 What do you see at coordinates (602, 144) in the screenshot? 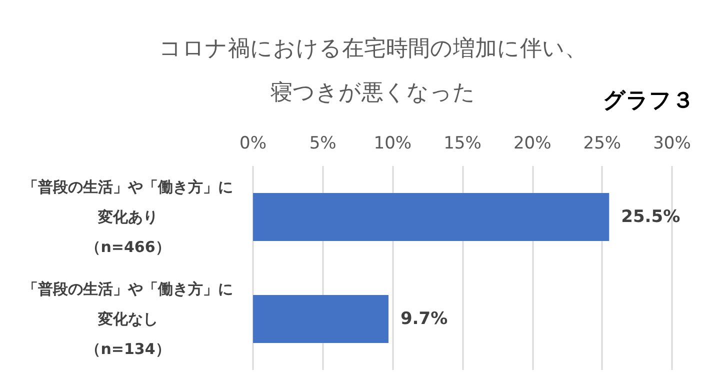
I see `x-tick-label: 25%` at bounding box center [602, 144].